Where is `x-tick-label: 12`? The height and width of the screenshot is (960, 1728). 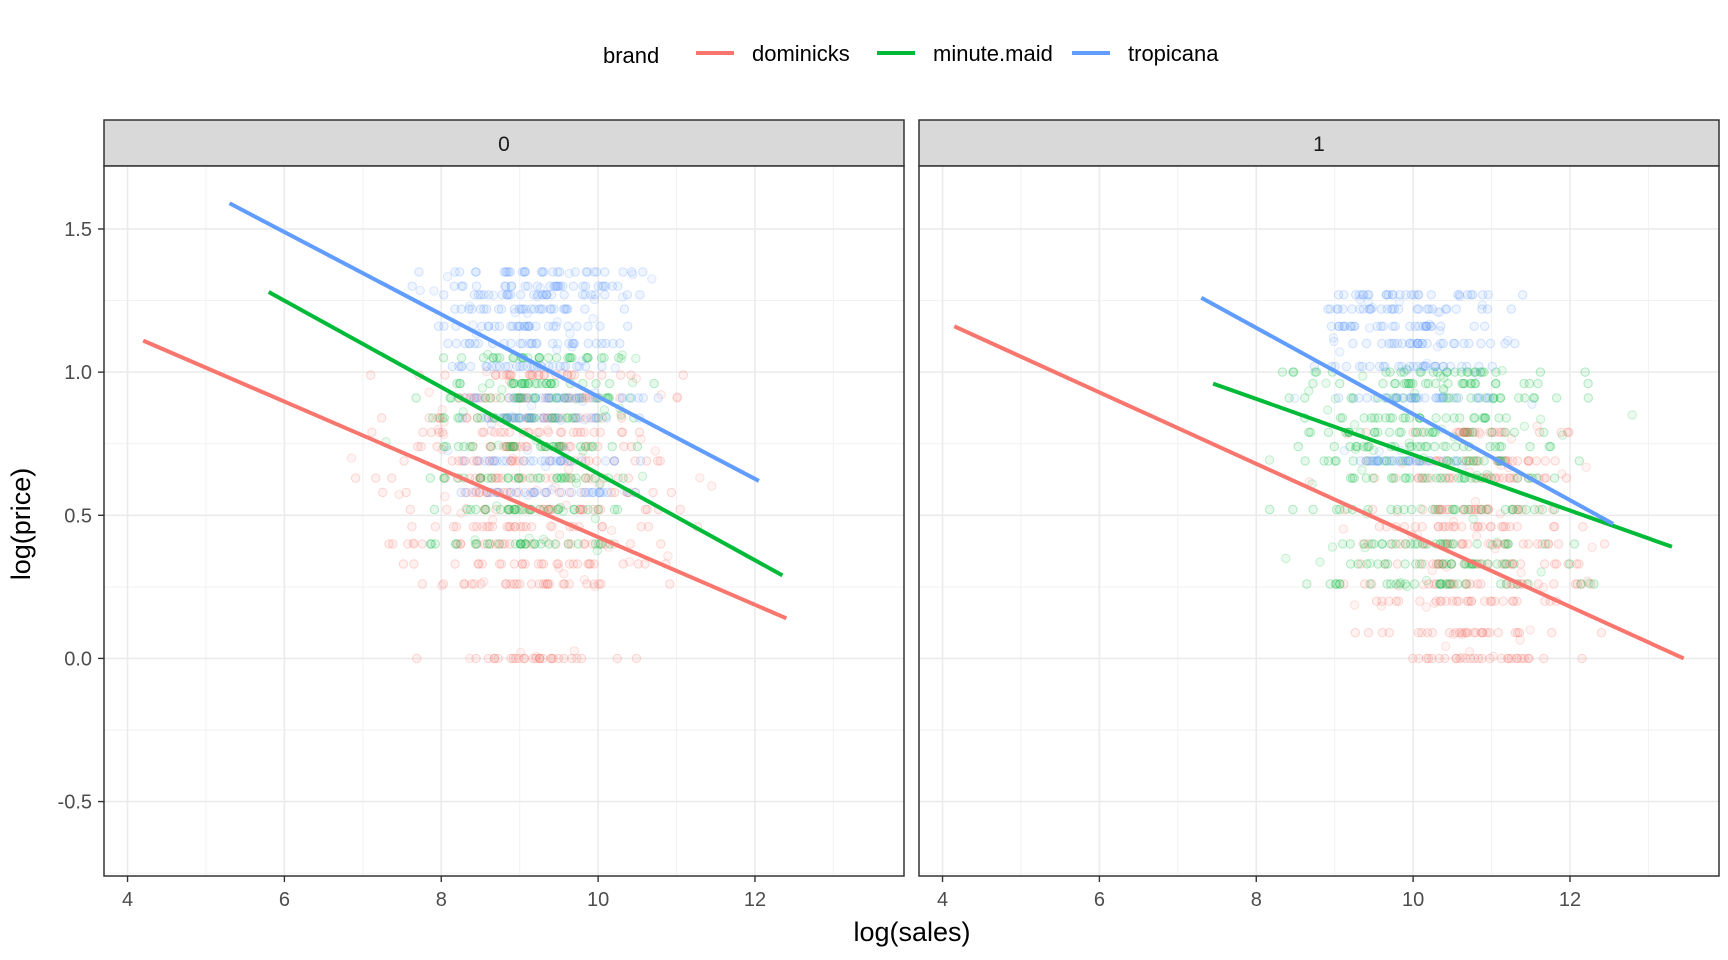
x-tick-label: 12 is located at coordinates (1570, 900).